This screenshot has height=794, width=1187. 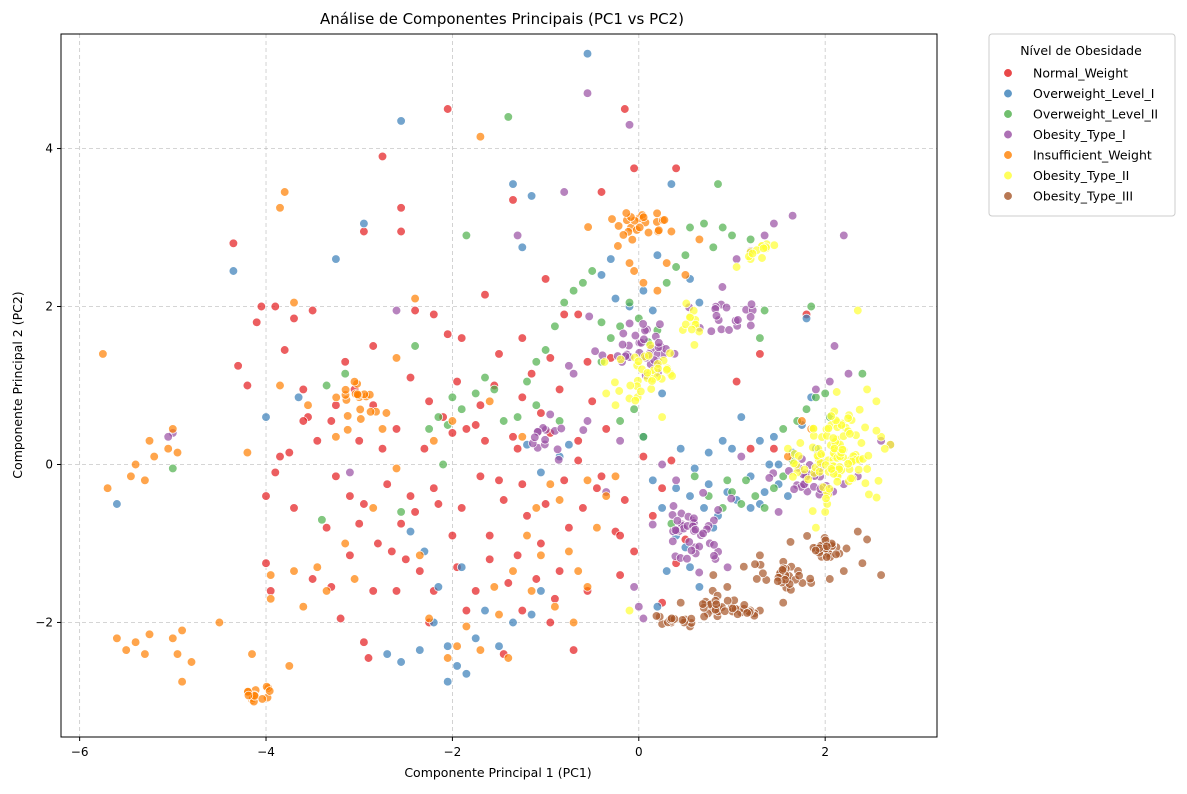 What do you see at coordinates (453, 752) in the screenshot?
I see `x-tick-label: −2` at bounding box center [453, 752].